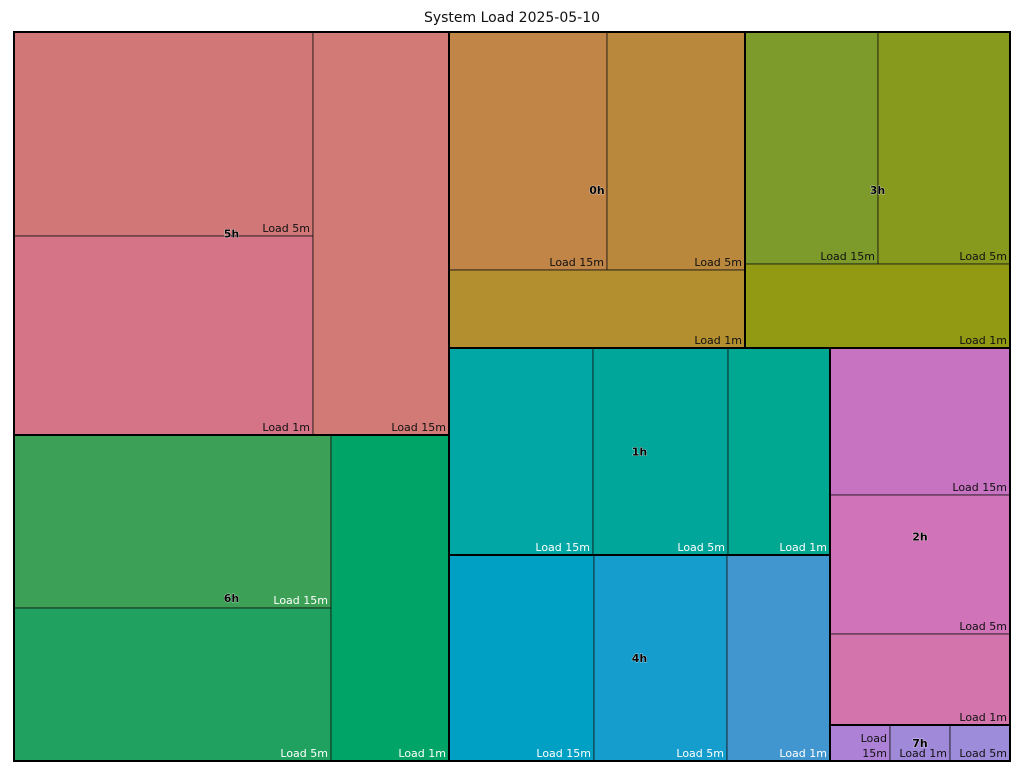  I want to click on tile-label-4h-load-5m: Load 5m, so click(700, 753).